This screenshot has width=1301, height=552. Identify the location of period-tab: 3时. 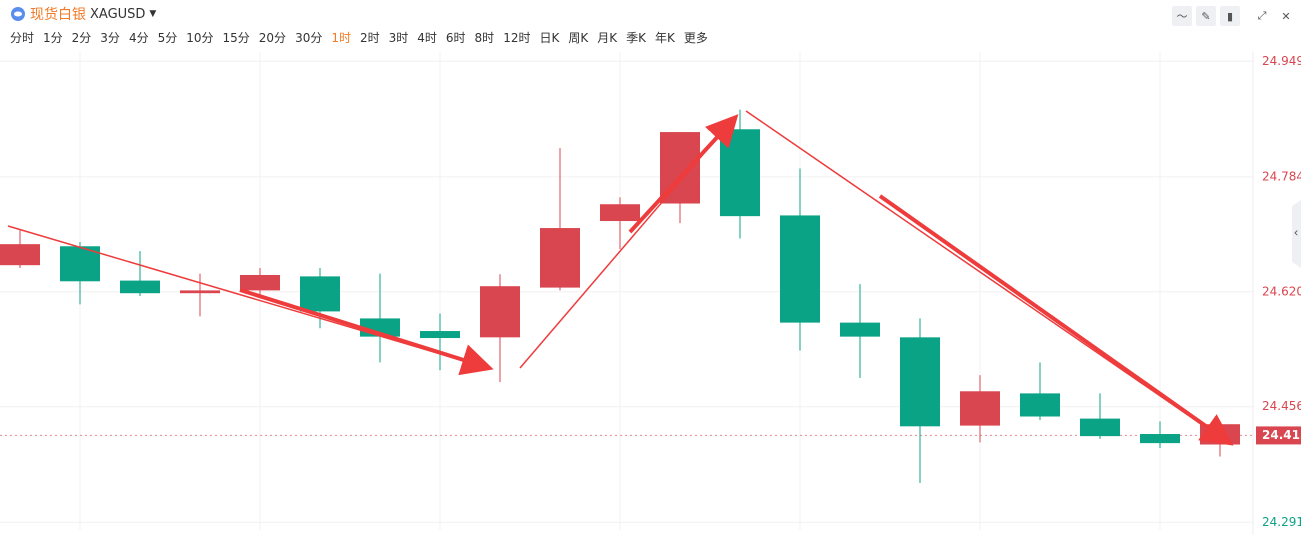
(398, 38).